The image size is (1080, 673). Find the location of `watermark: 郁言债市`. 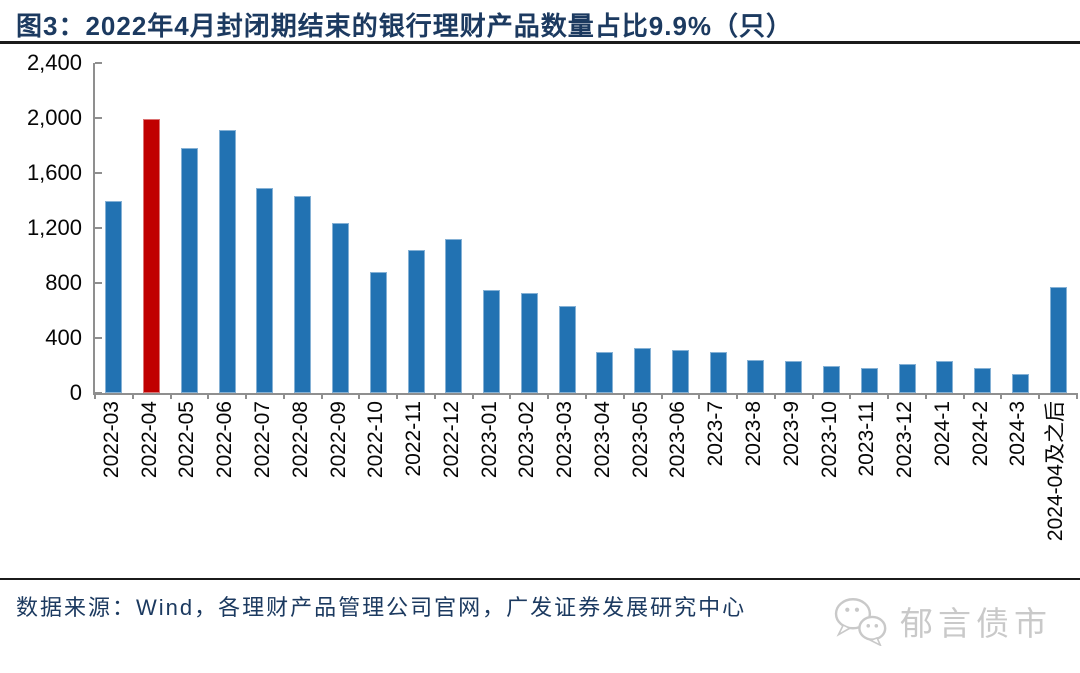

watermark: 郁言债市 is located at coordinates (942, 621).